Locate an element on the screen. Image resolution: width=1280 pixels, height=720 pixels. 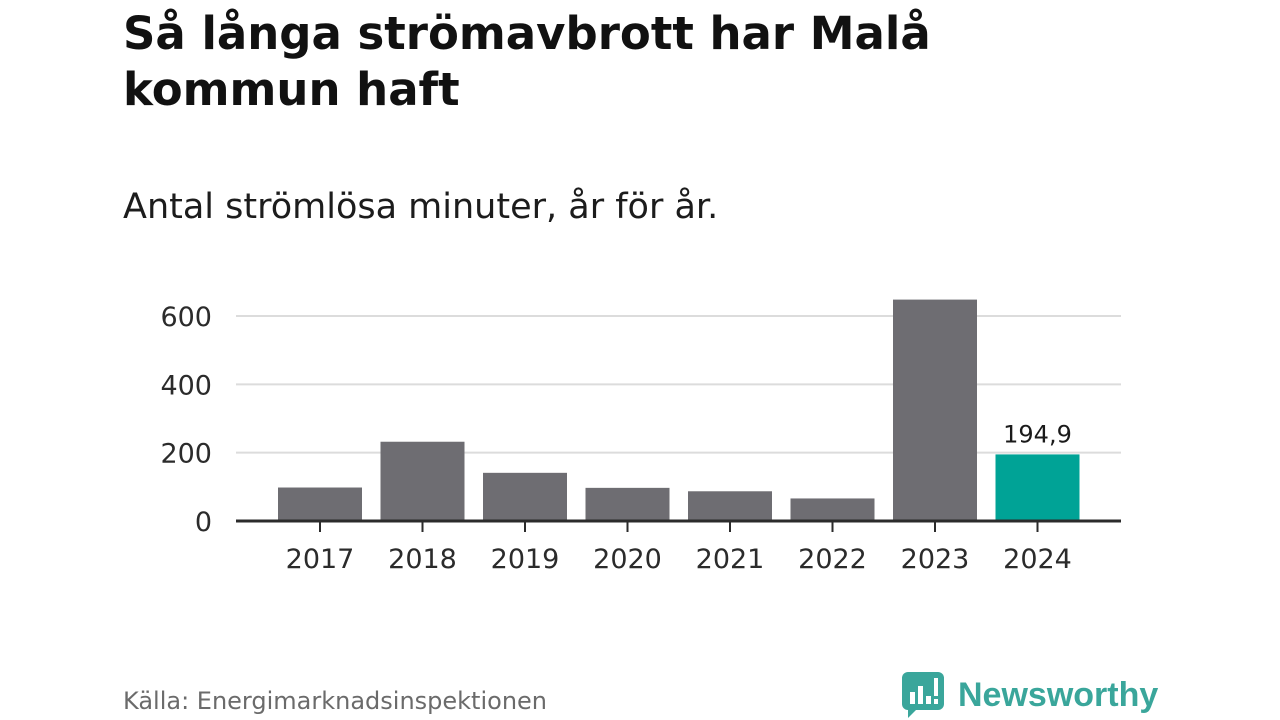
newsworthy-logo-icon is located at coordinates (923, 695).